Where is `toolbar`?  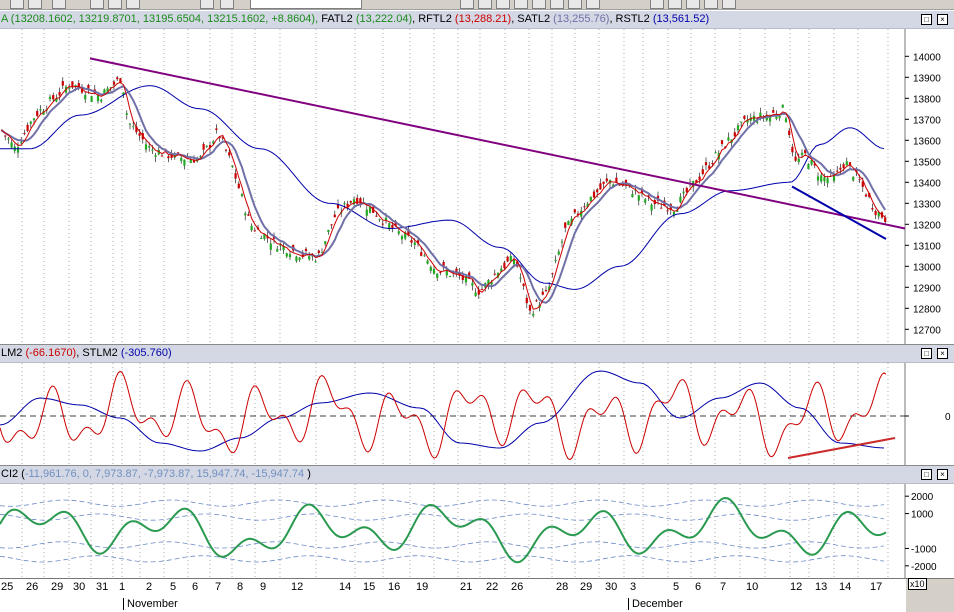 toolbar is located at coordinates (477, 5).